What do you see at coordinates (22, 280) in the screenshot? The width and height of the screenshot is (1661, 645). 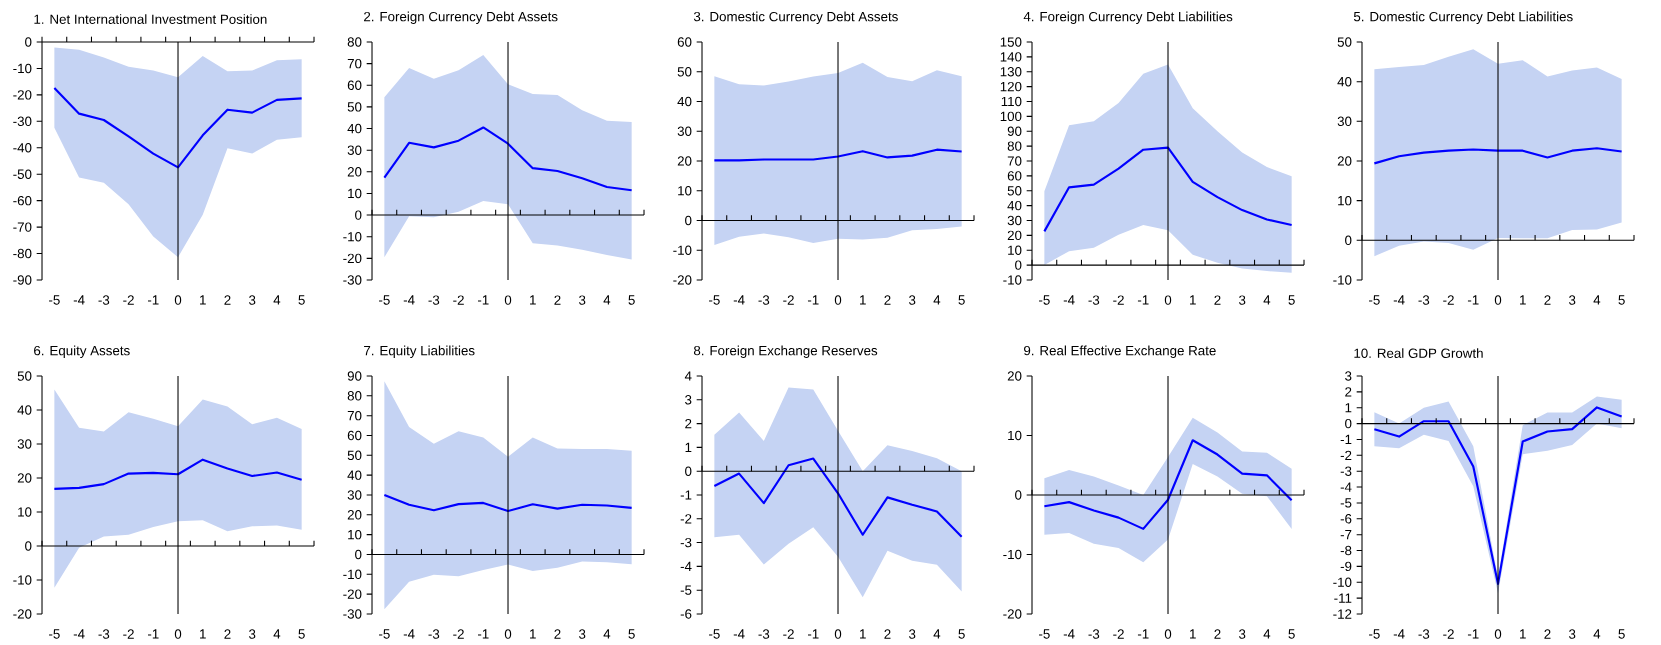 I see `y-tick-label: -90` at bounding box center [22, 280].